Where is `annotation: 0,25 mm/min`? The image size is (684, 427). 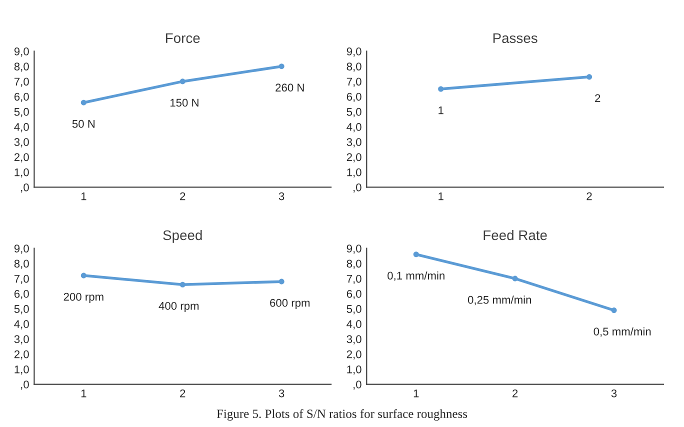 annotation: 0,25 mm/min is located at coordinates (500, 301).